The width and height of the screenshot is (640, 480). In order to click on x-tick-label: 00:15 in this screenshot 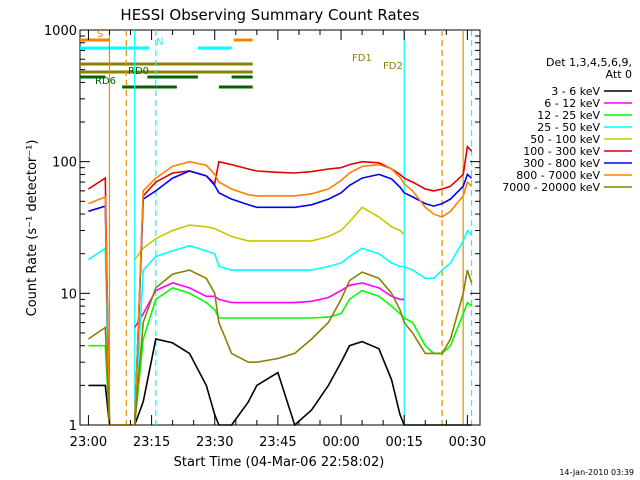, I will do `click(403, 442)`.